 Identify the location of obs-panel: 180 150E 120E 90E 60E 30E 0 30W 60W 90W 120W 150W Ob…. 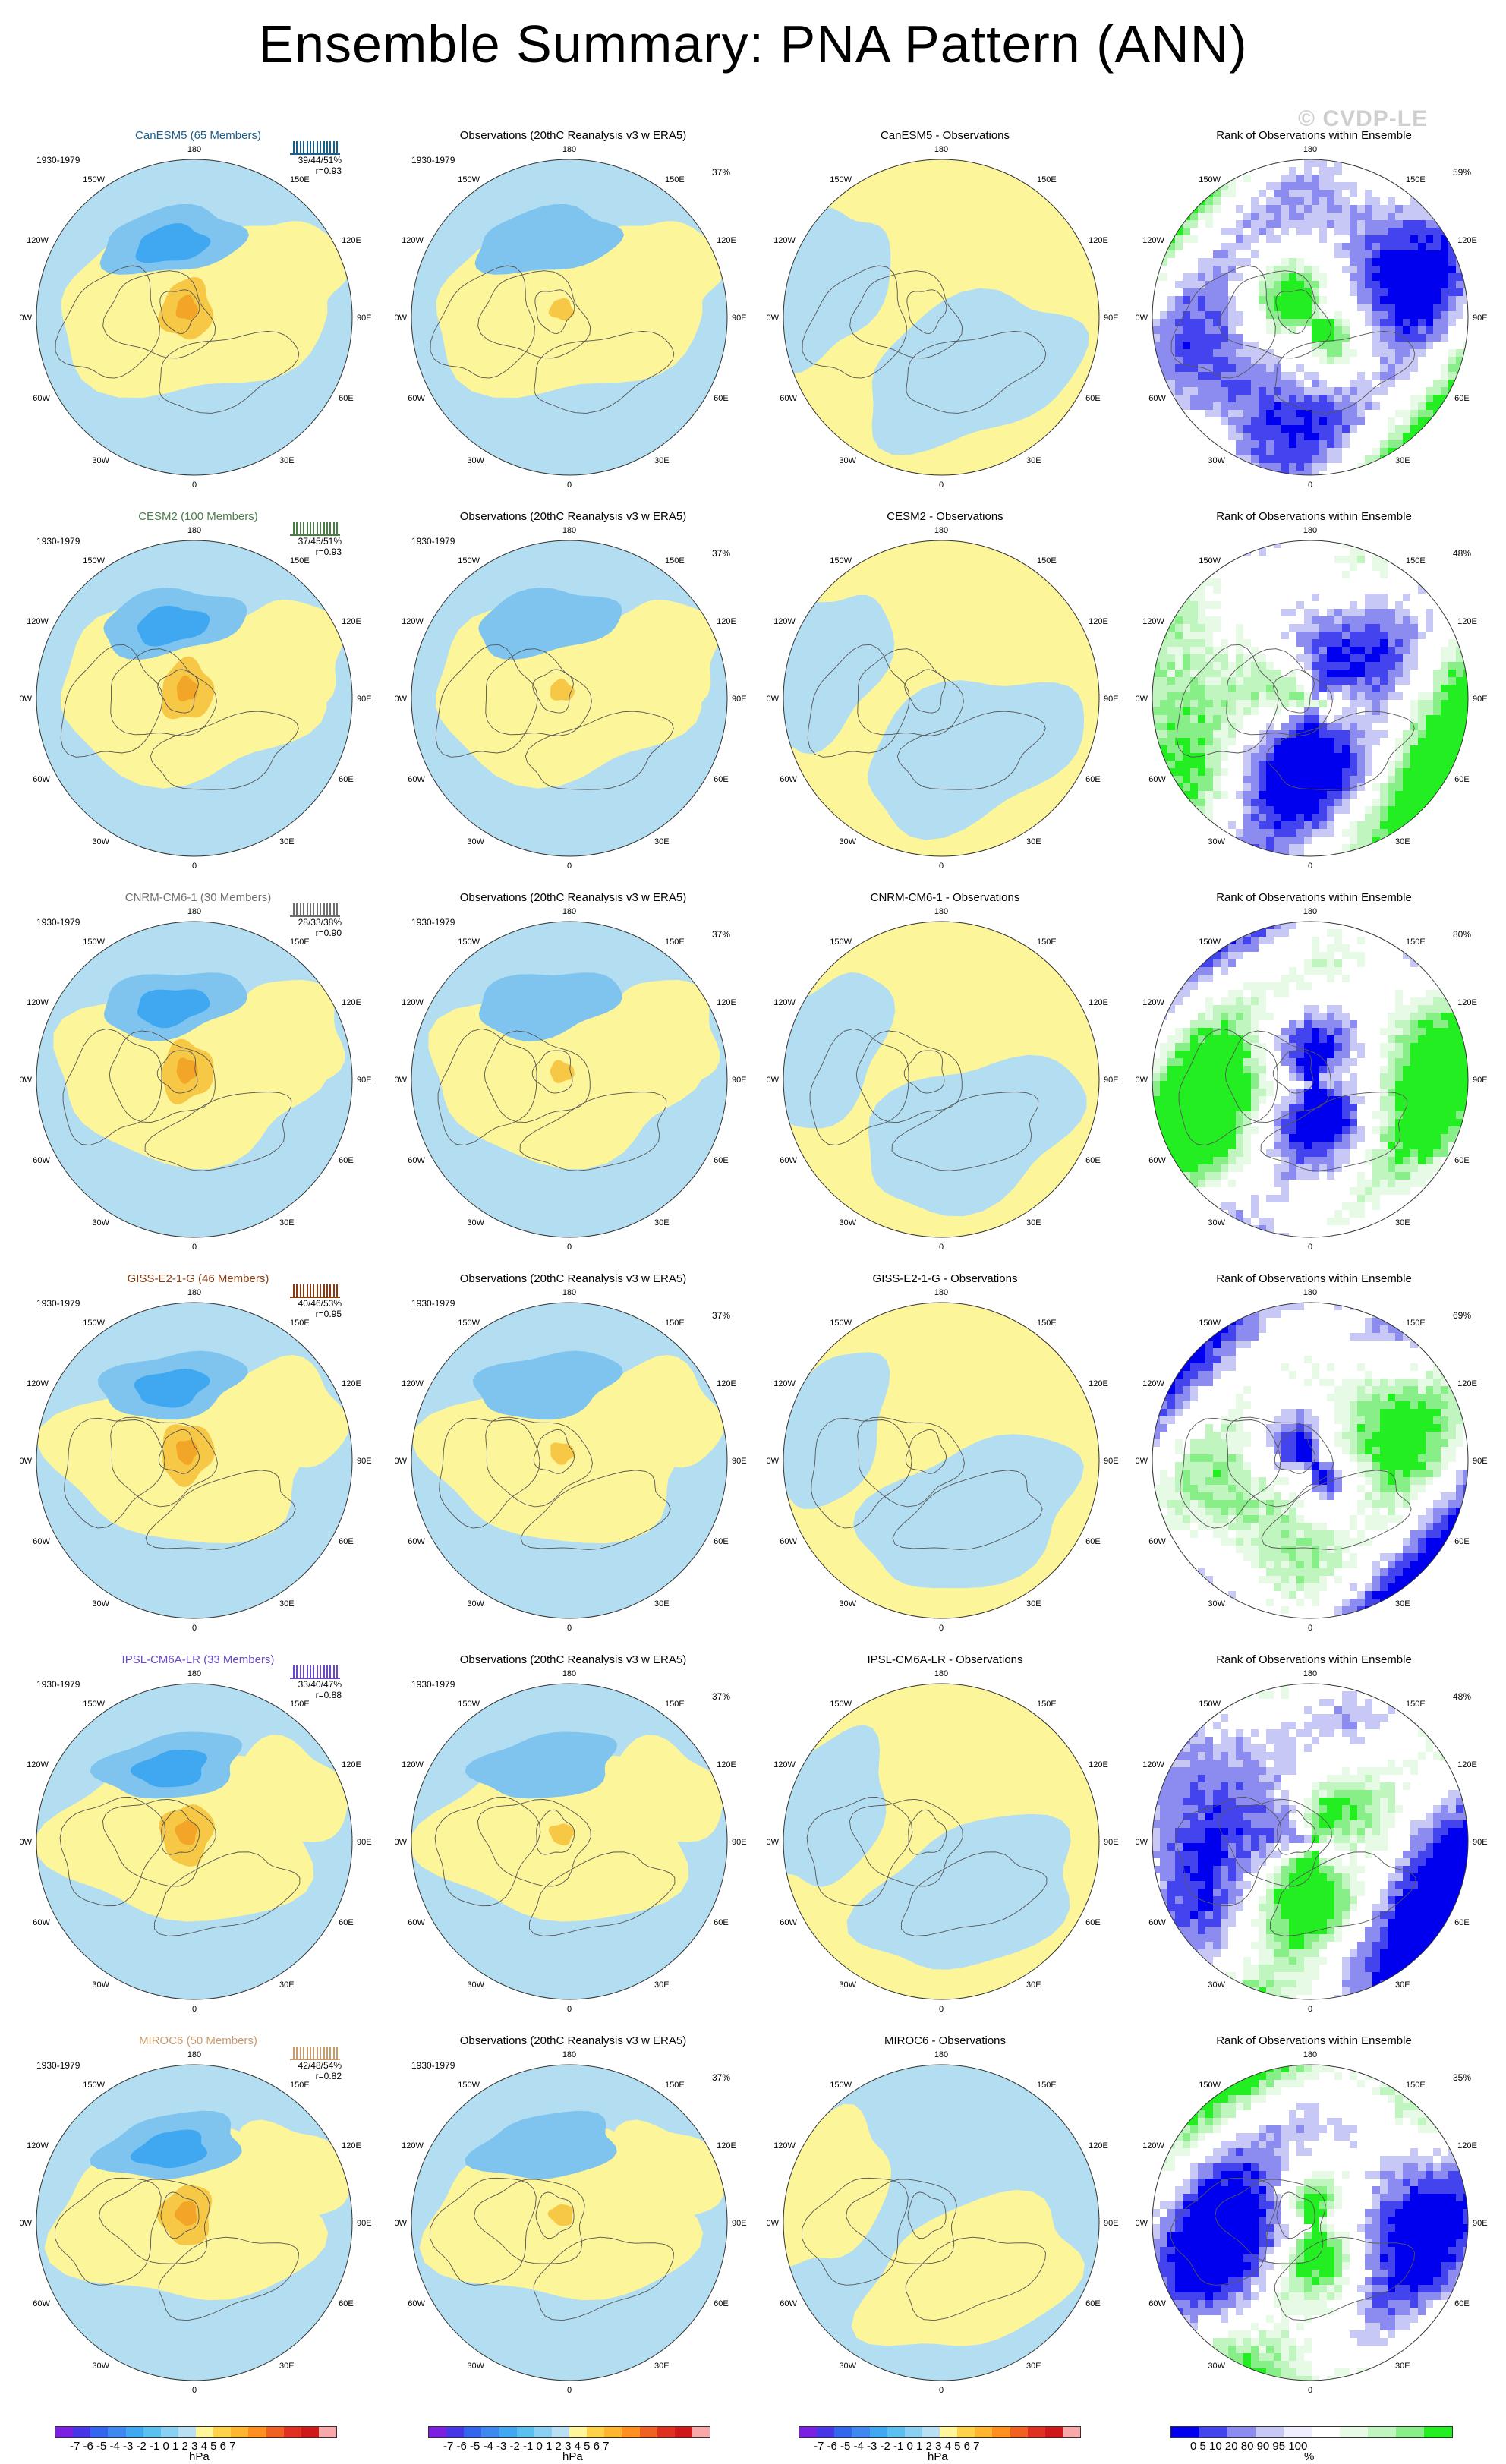
(573, 2217).